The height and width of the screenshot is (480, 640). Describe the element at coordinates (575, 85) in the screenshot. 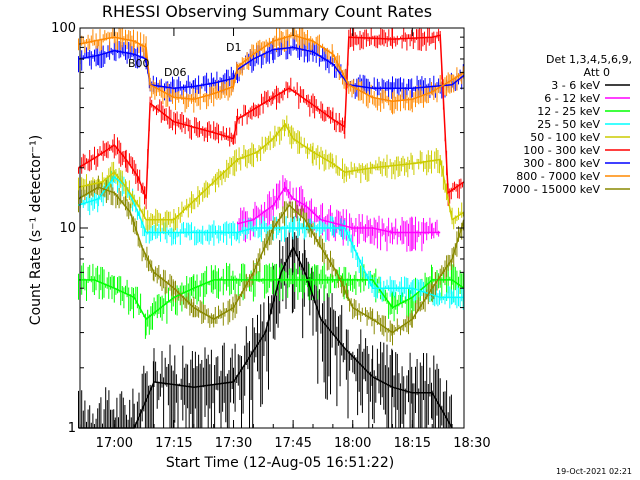

I see `legend-entry-label: 3 - 6 keV` at that location.